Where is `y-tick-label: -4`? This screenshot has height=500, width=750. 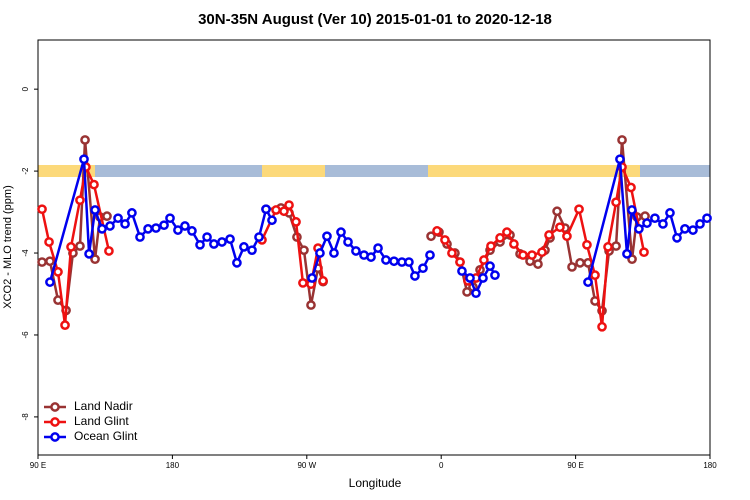 y-tick-label: -4 is located at coordinates (25, 253).